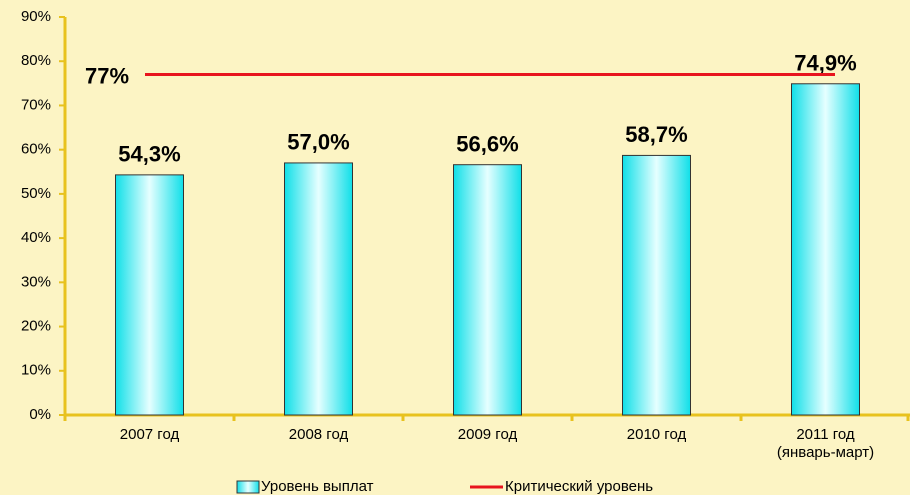  I want to click on y-tick-label: 0%, so click(40, 414).